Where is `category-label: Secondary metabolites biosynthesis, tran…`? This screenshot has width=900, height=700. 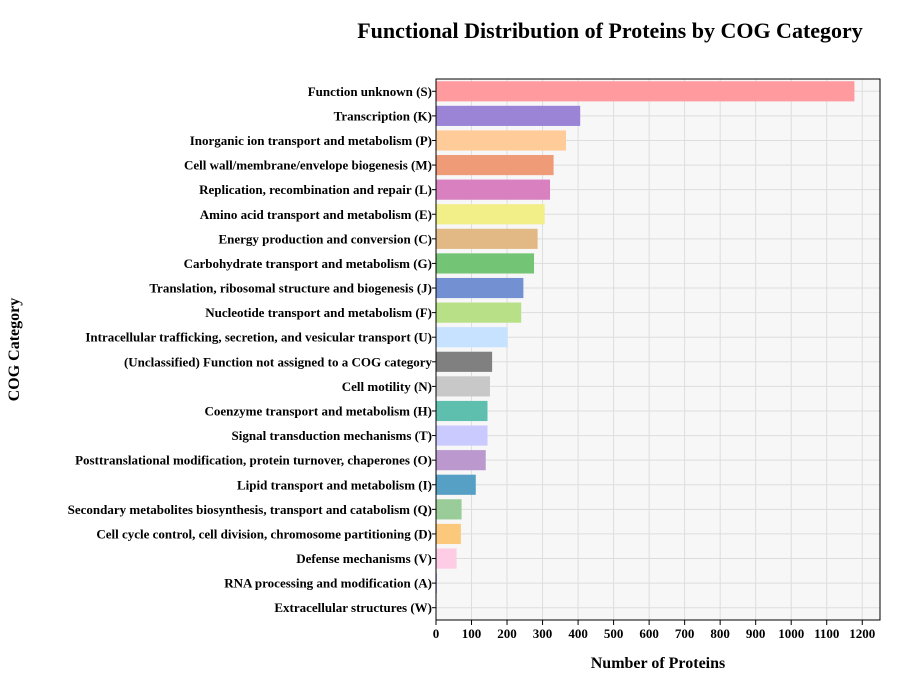
category-label: Secondary metabolites biosynthesis, tran… is located at coordinates (250, 509).